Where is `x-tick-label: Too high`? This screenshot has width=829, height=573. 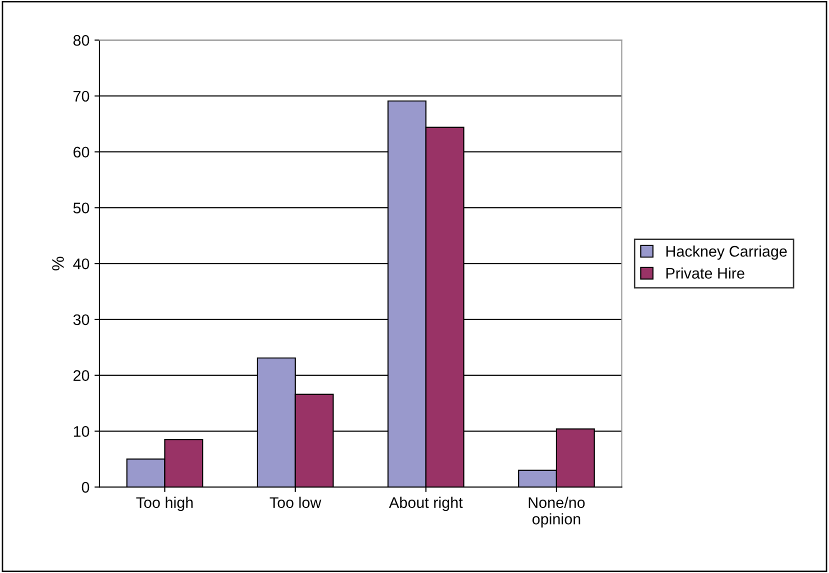 x-tick-label: Too high is located at coordinates (164, 504).